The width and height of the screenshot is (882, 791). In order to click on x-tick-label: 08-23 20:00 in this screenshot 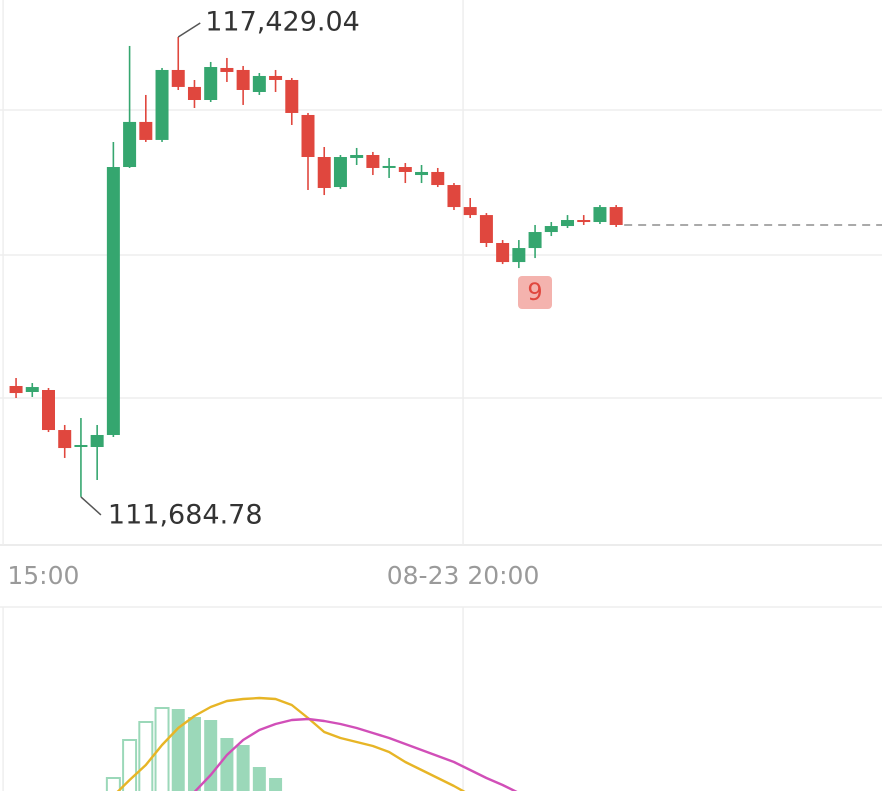, I will do `click(463, 575)`.